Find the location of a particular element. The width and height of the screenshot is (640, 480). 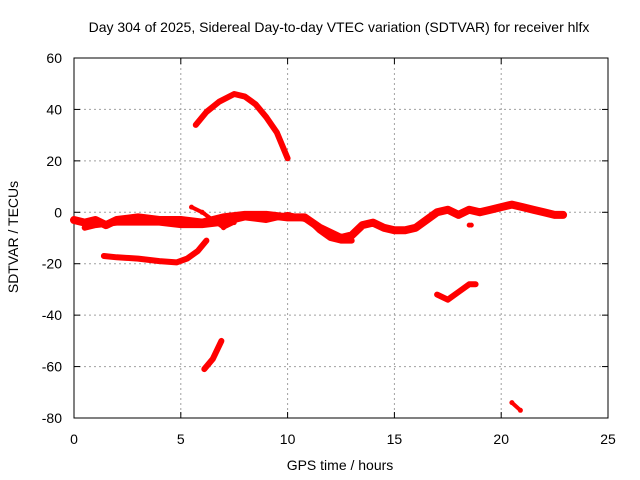

series-steep-segment is located at coordinates (213, 355).